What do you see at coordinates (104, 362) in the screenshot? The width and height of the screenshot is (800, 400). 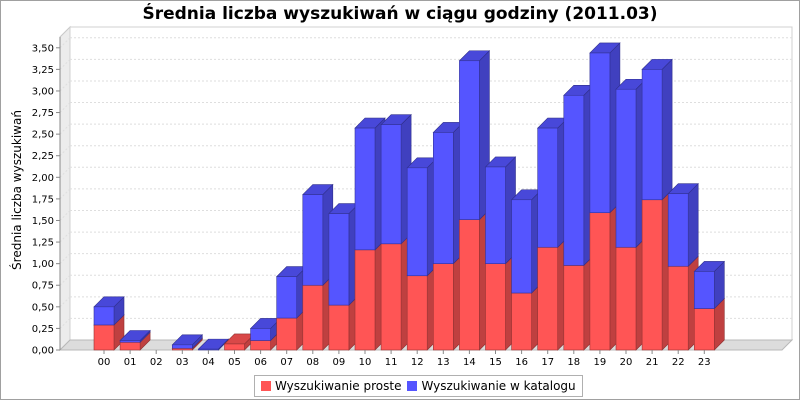 I see `x-tick-label: 00` at bounding box center [104, 362].